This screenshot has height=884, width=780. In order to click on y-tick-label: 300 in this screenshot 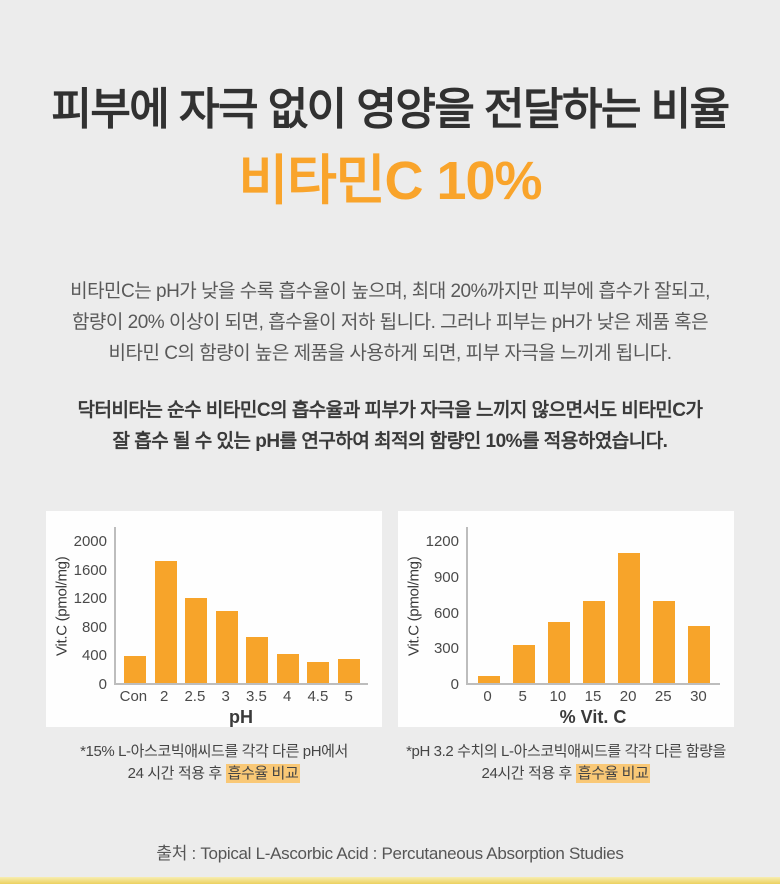, I will do `click(446, 649)`.